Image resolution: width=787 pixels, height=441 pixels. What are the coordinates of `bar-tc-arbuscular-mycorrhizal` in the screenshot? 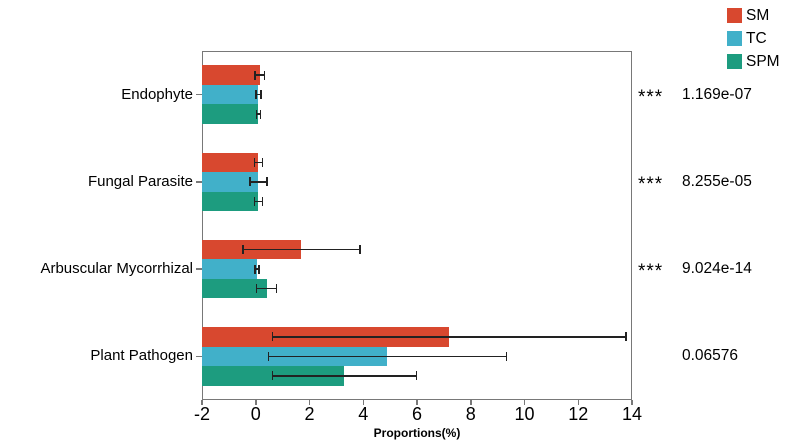 It's located at (230, 269).